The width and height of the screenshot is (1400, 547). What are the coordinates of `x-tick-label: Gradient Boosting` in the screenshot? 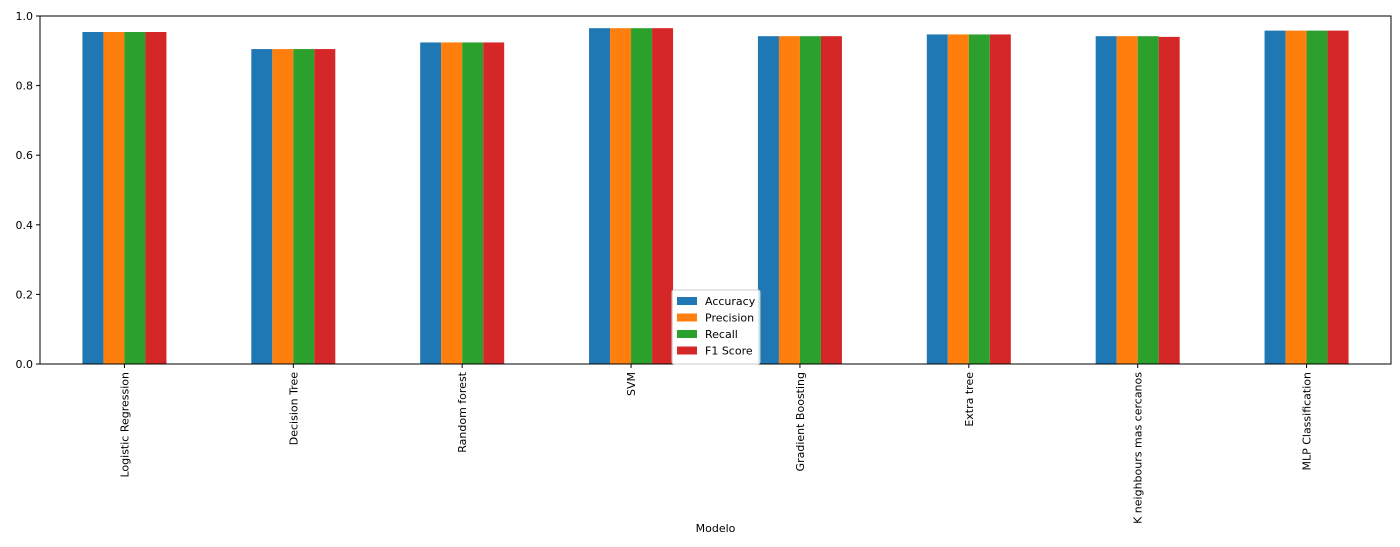 It's located at (800, 421).